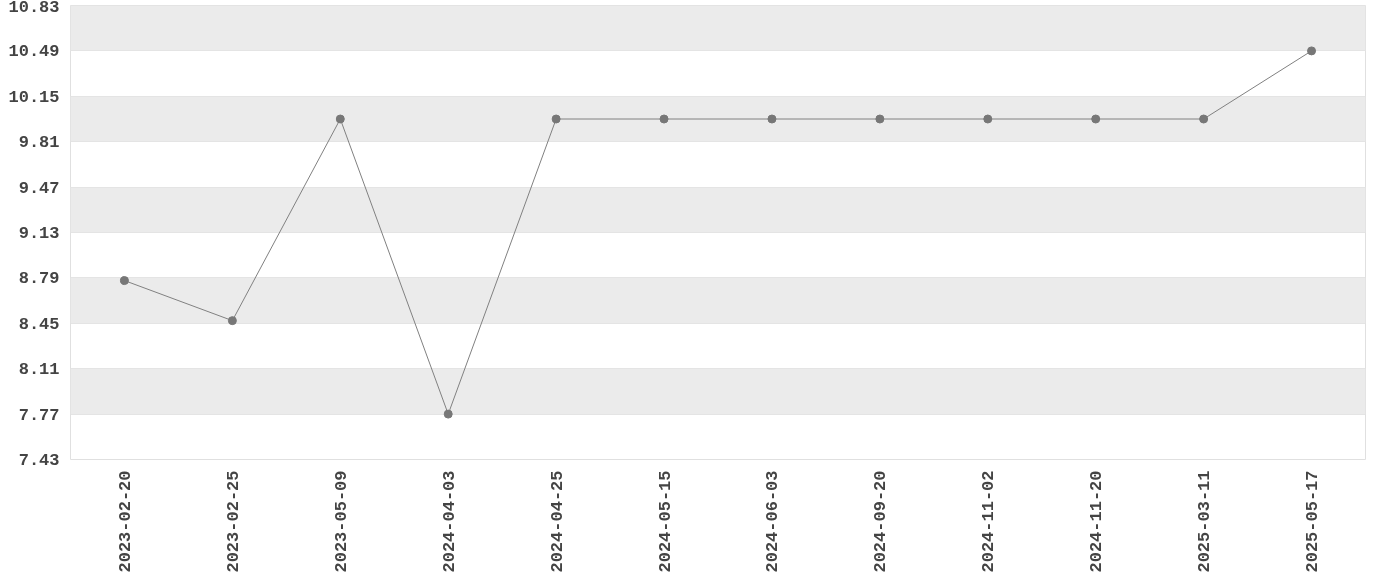 The height and width of the screenshot is (580, 1380). What do you see at coordinates (881, 521) in the screenshot?
I see `x-tick-label: 2024-09-20` at bounding box center [881, 521].